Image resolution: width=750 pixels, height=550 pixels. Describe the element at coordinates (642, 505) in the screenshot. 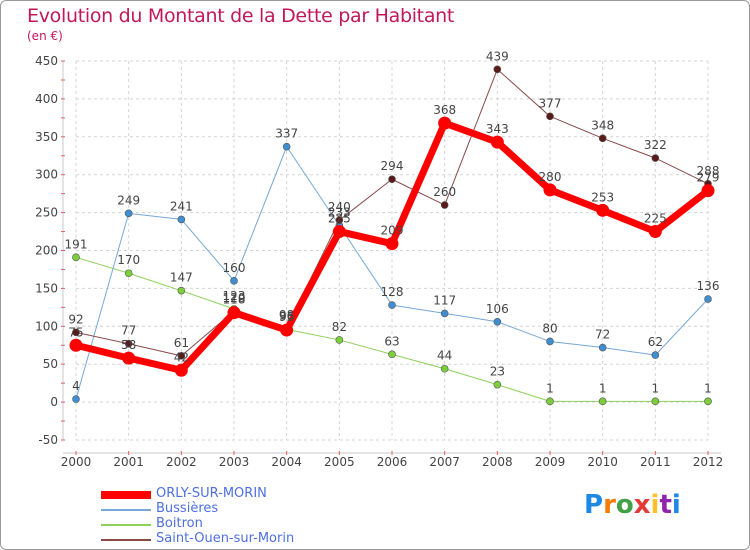

I see `logo-letter: x` at that location.